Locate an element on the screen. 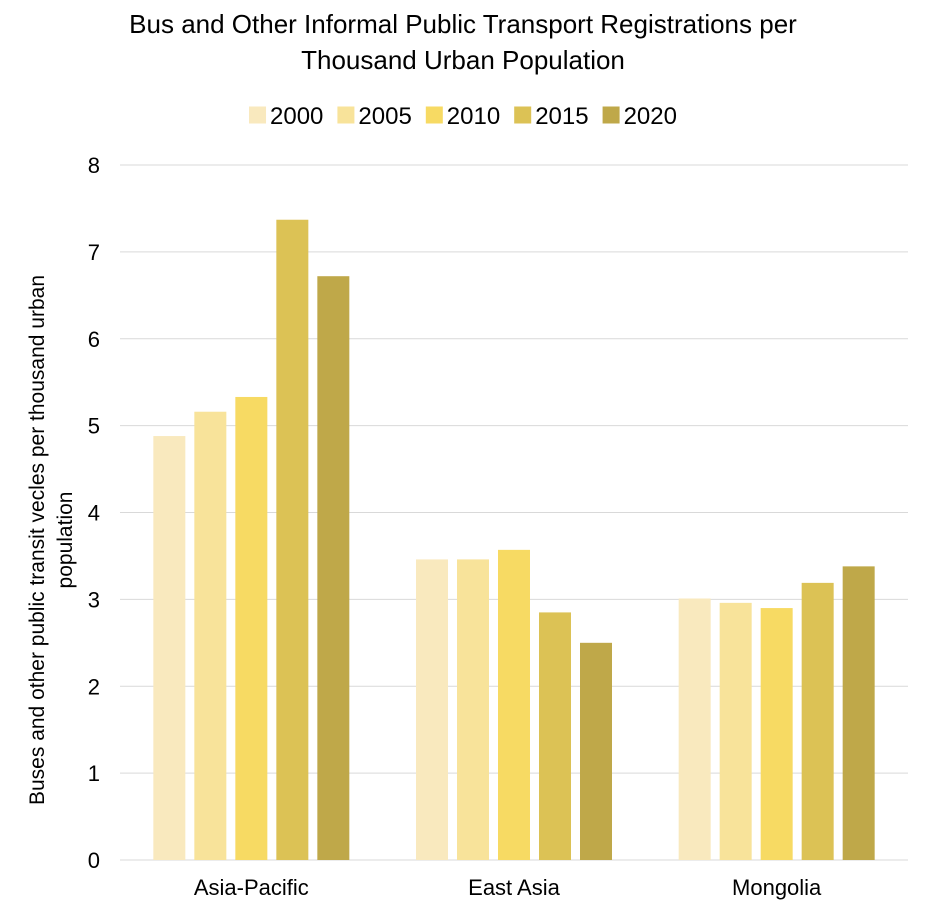 The height and width of the screenshot is (907, 926). bar-2005-asia-pacific is located at coordinates (210, 635).